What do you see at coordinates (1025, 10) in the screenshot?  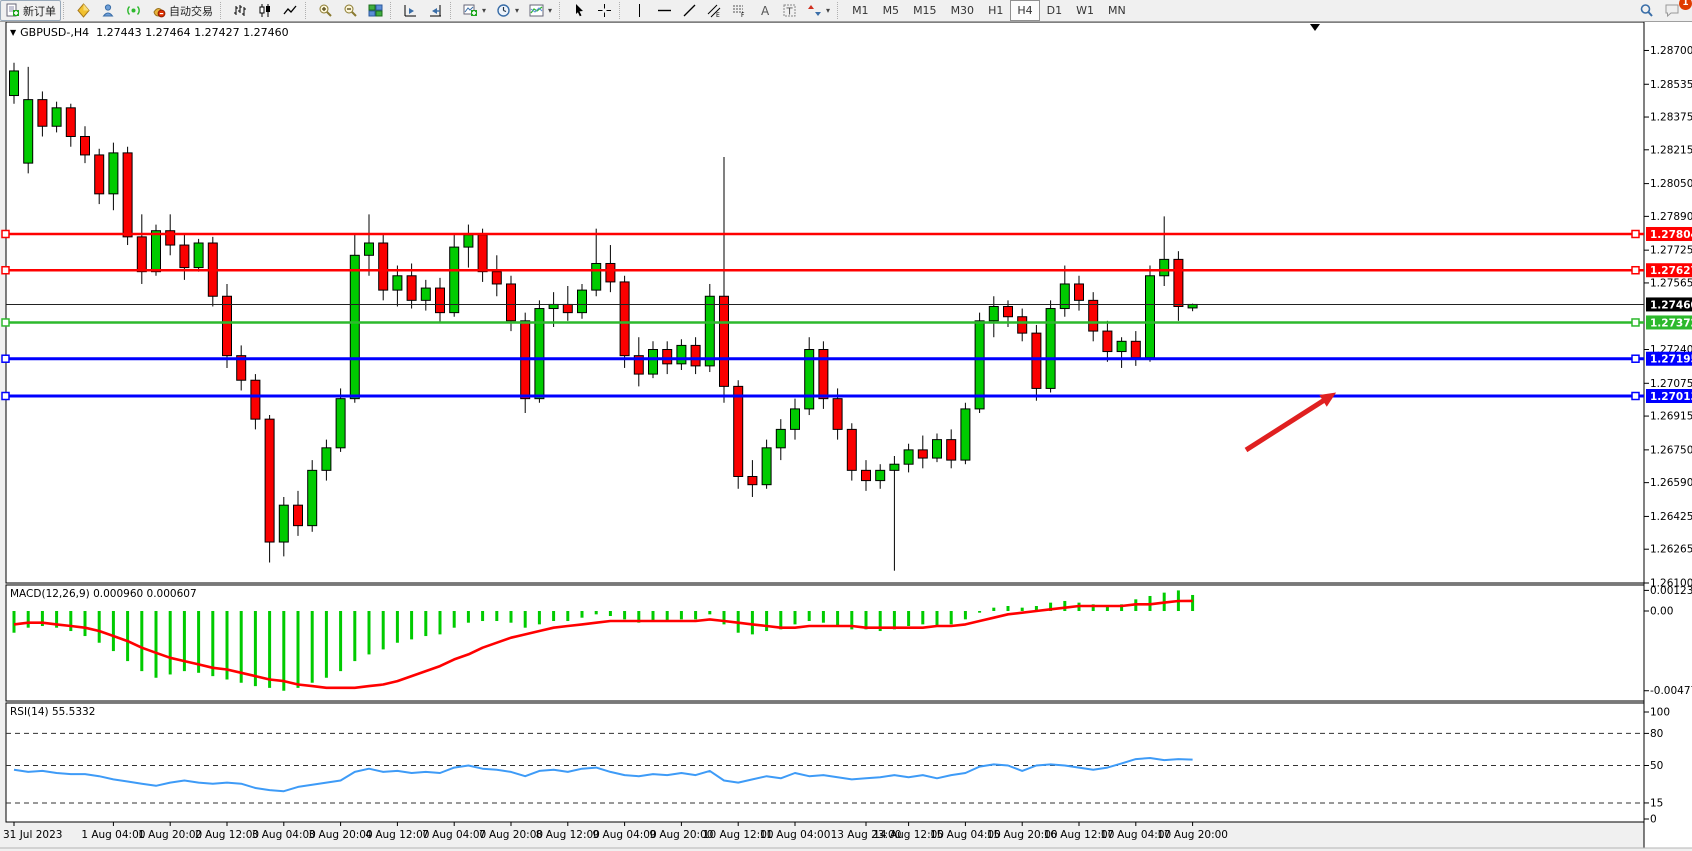 I see `timeframe-h4-button: H4` at bounding box center [1025, 10].